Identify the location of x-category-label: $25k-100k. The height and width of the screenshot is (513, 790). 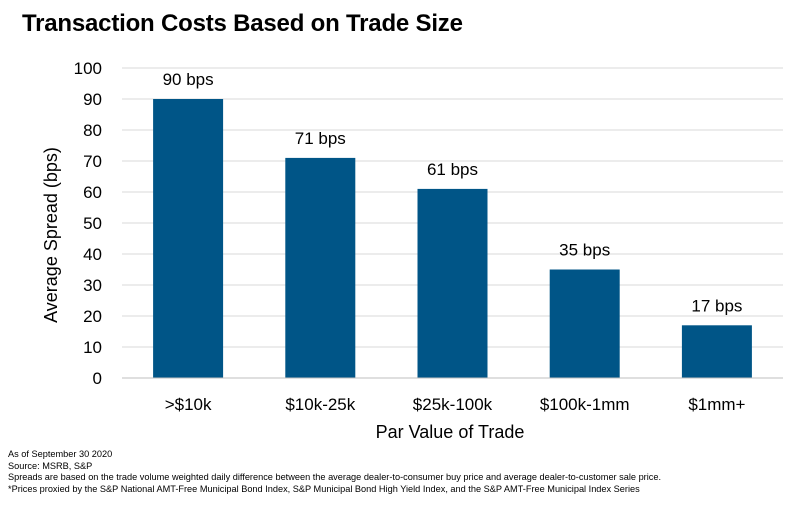
(453, 404).